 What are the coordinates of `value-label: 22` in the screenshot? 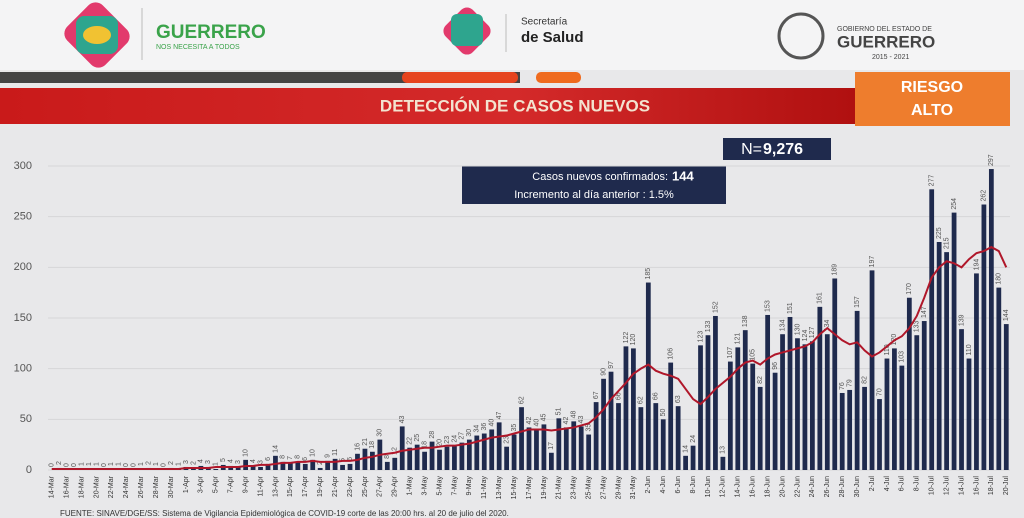 It's located at (410, 441).